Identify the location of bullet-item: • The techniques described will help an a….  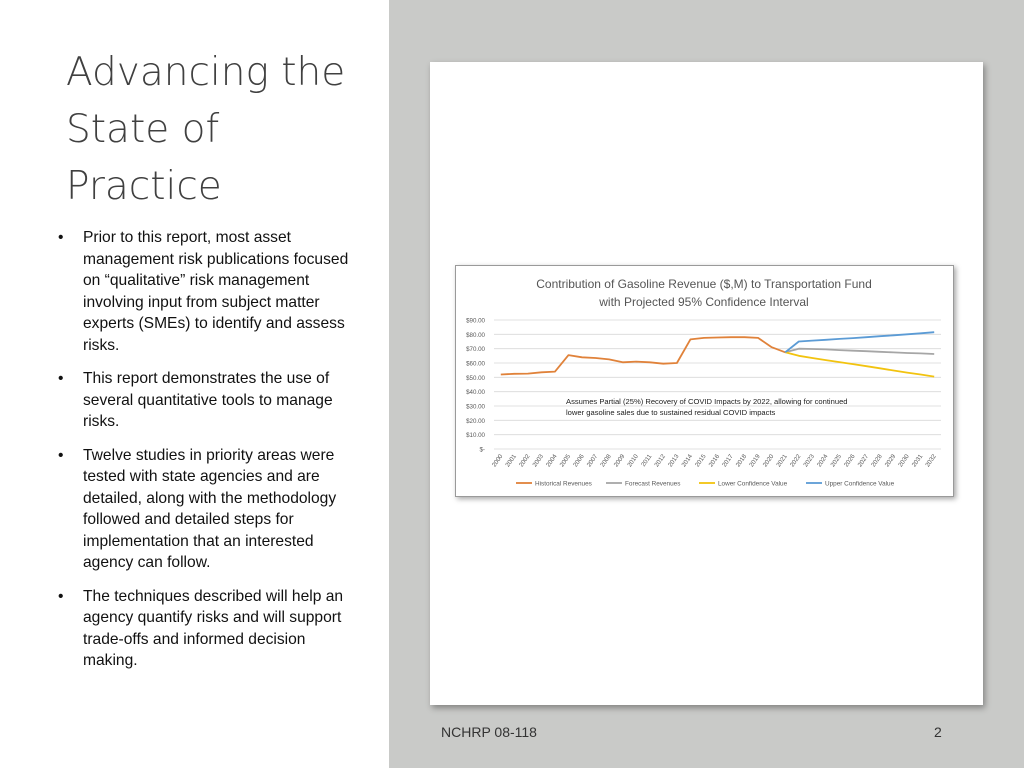
(208, 629).